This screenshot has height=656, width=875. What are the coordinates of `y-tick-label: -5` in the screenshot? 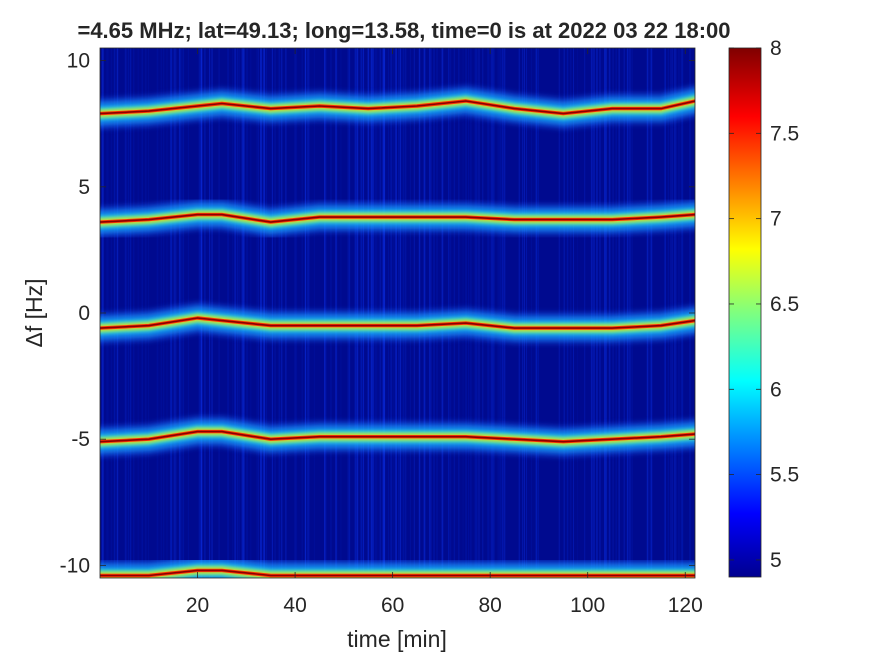 It's located at (80, 439).